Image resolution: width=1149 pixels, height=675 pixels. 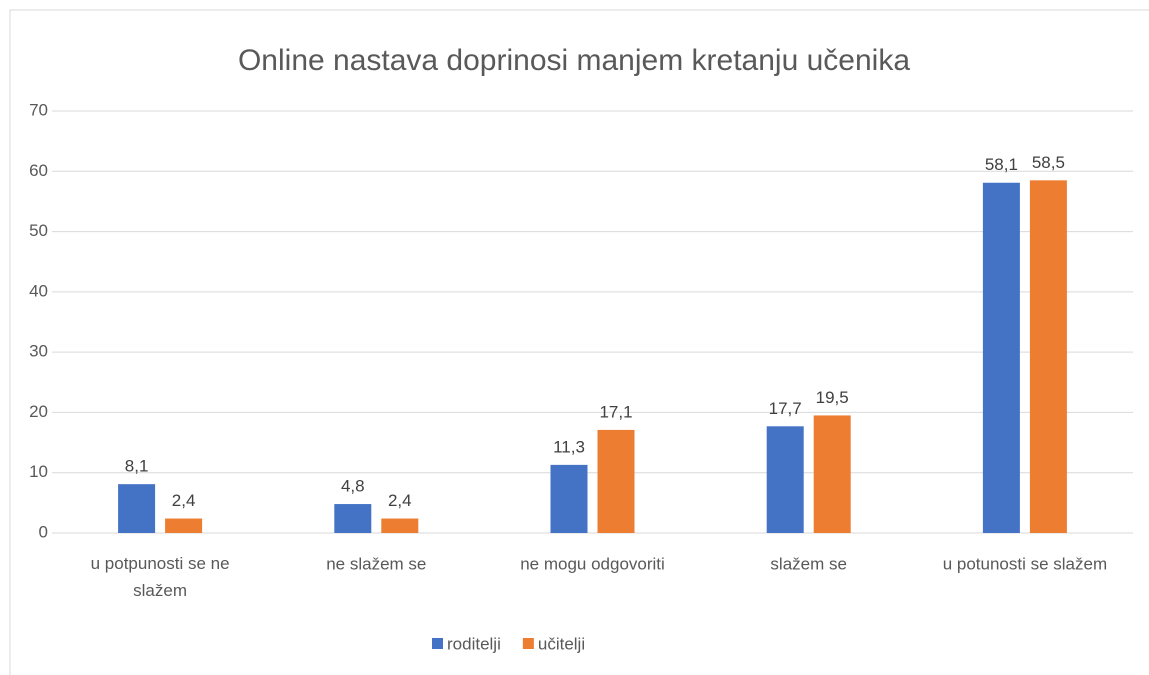 I want to click on y-tick-label: 20, so click(x=38, y=411).